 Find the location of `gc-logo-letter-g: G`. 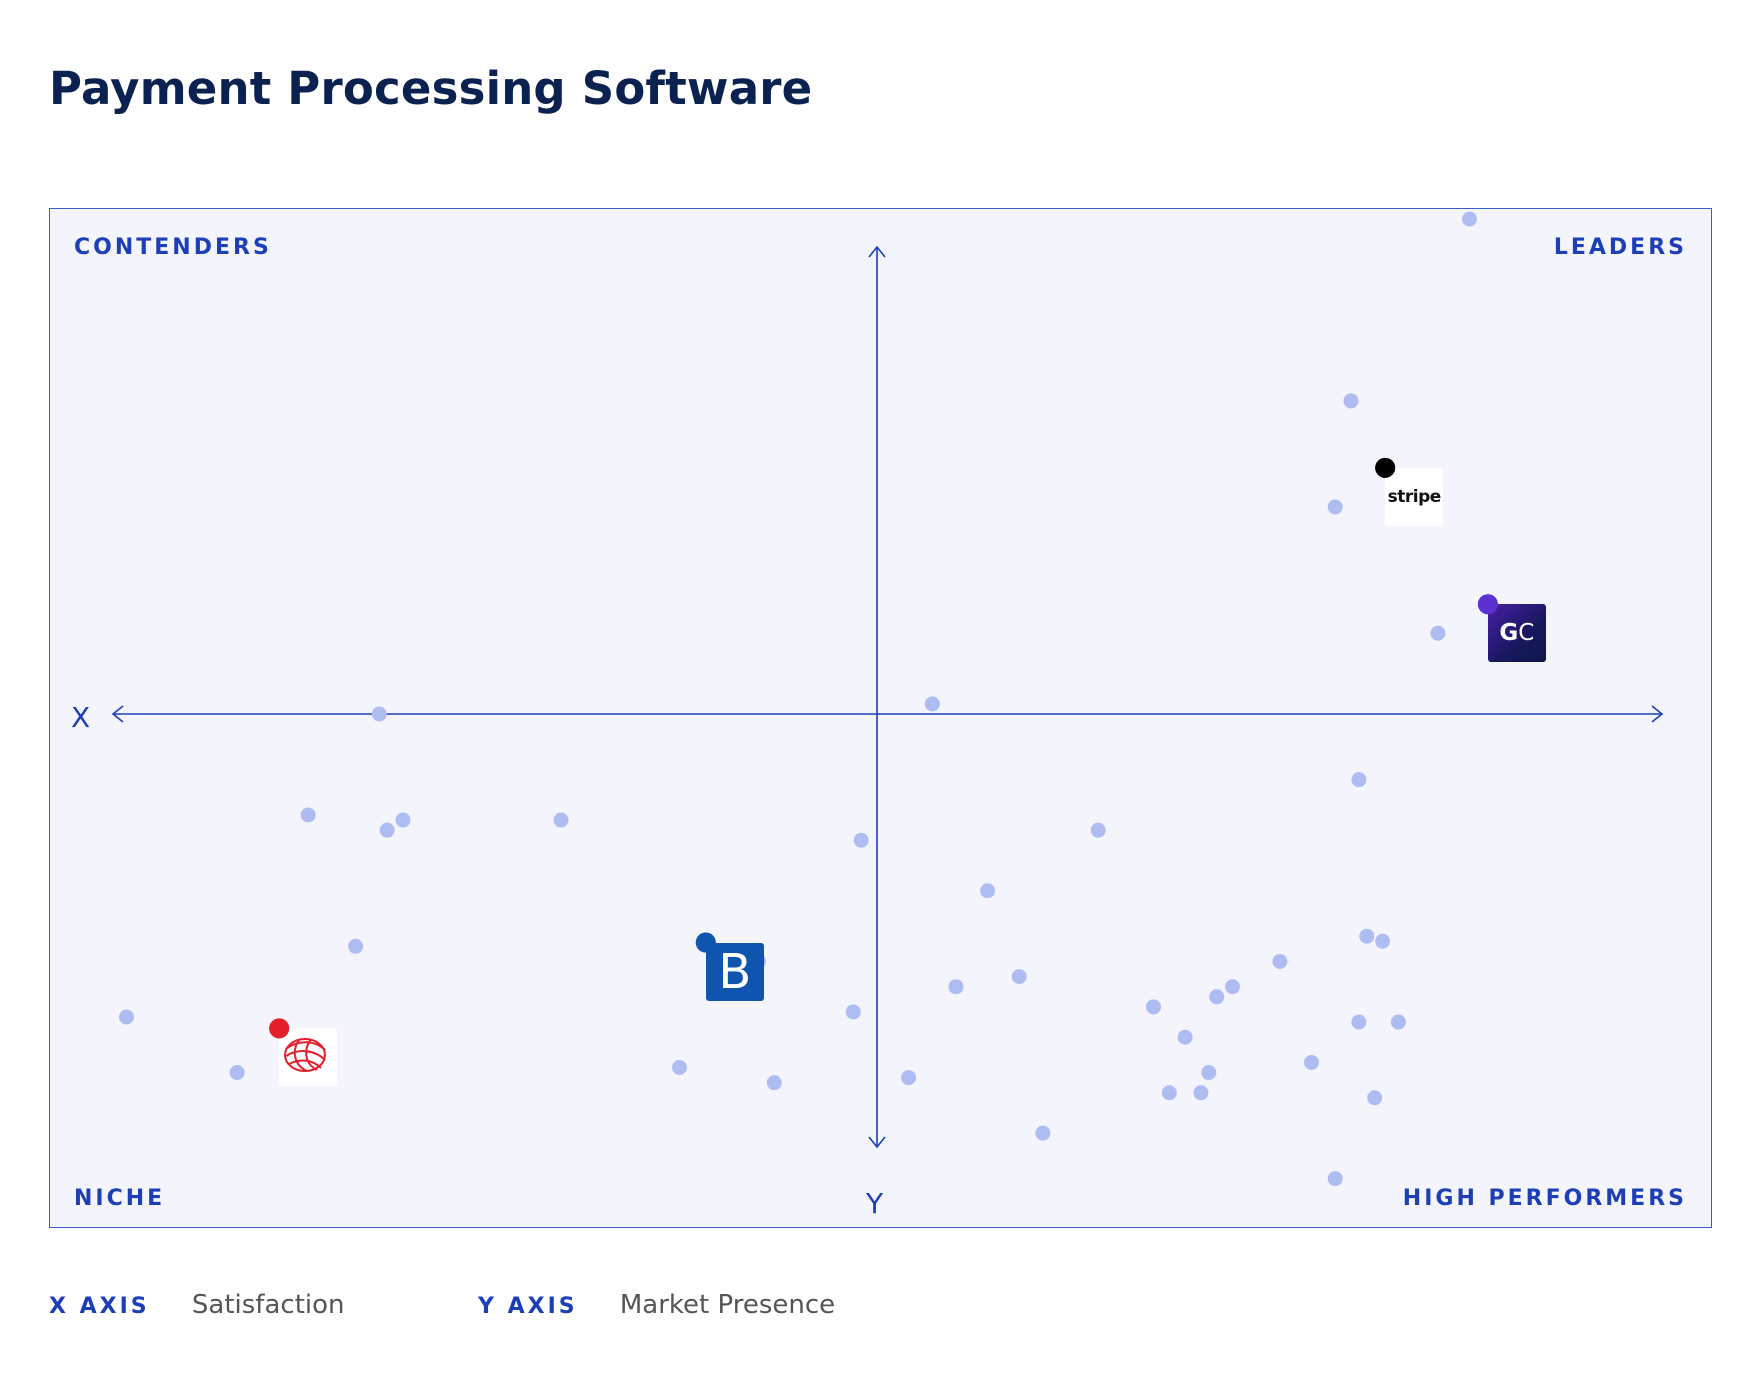

gc-logo-letter-g: G is located at coordinates (1509, 633).